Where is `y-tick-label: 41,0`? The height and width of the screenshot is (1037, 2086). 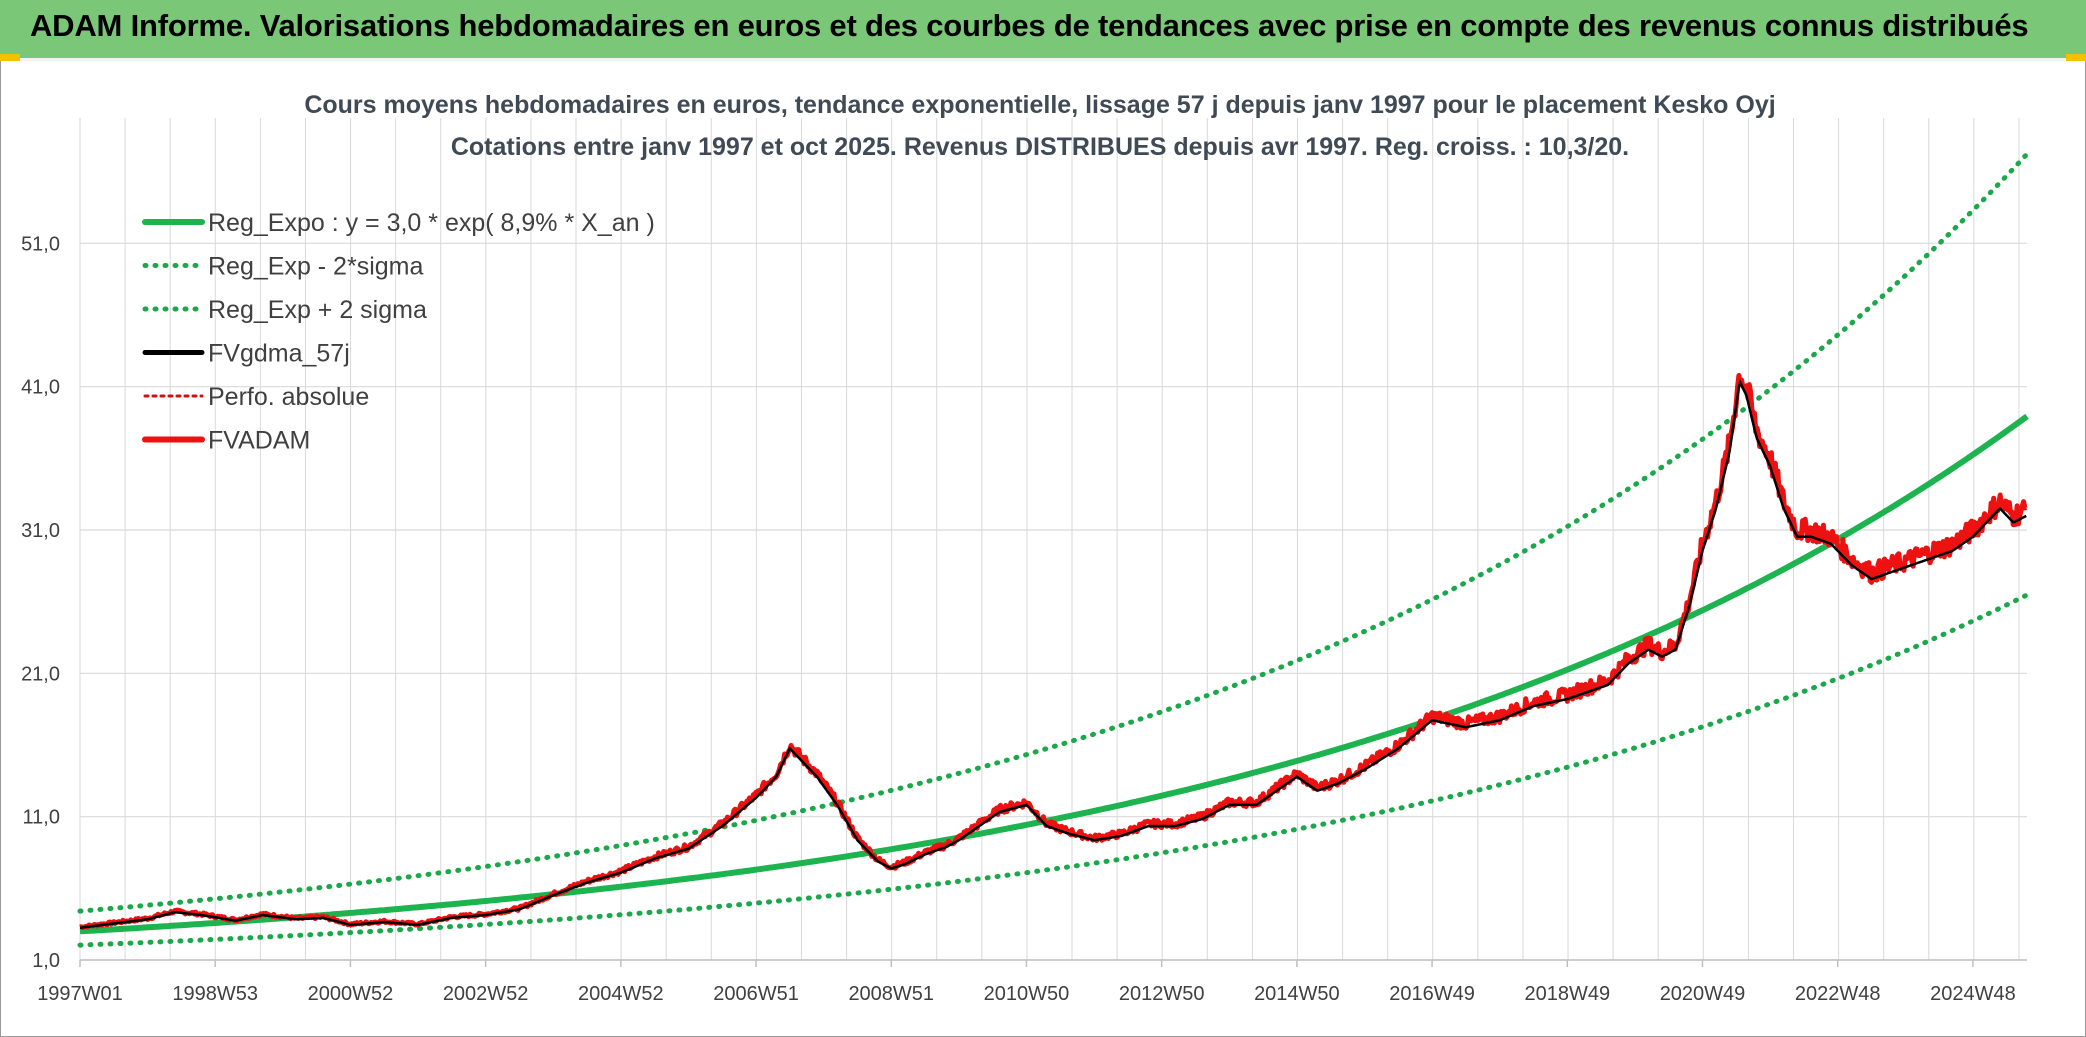 y-tick-label: 41,0 is located at coordinates (40, 388).